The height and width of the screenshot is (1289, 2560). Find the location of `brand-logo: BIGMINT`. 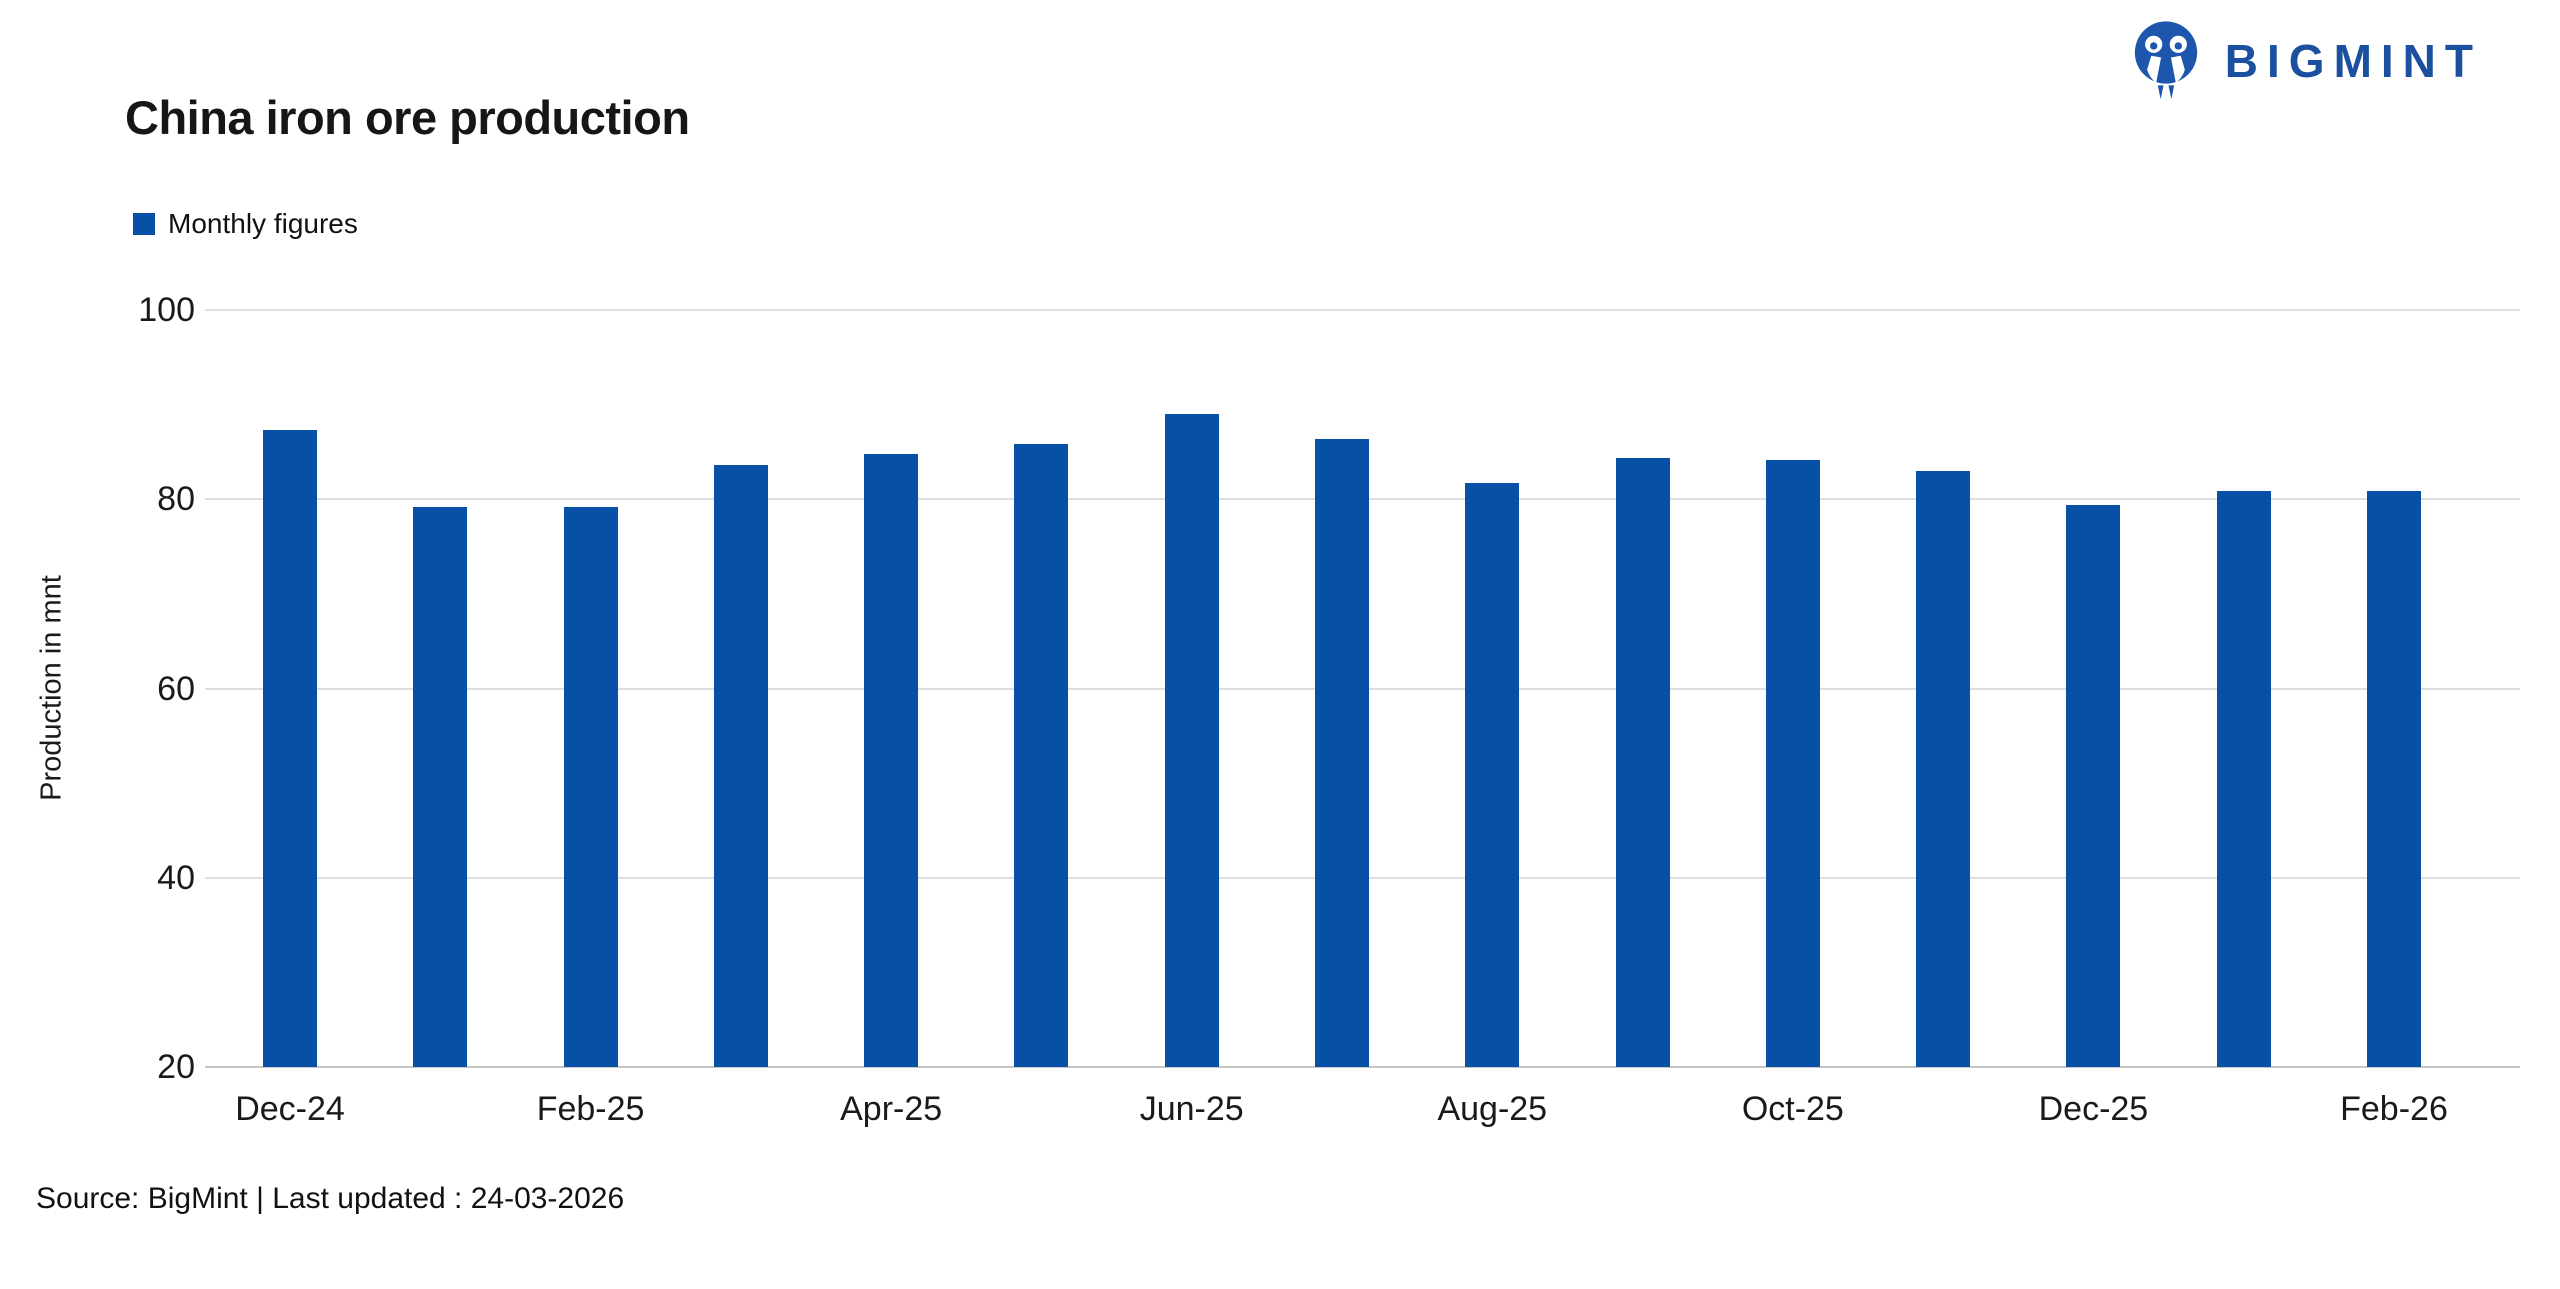

brand-logo: BIGMINT is located at coordinates (2303, 64).